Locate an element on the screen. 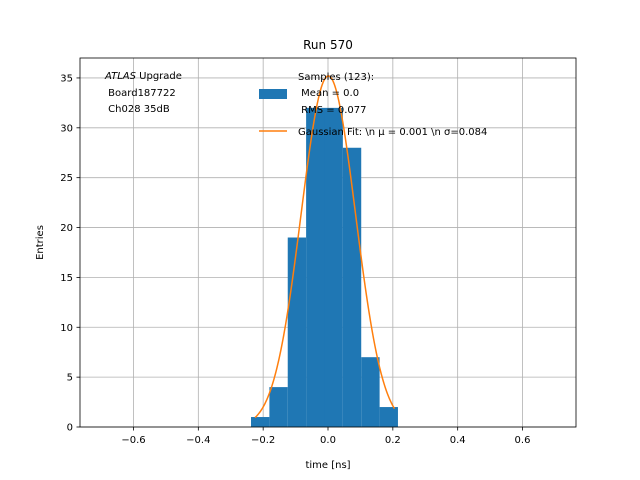 This screenshot has height=480, width=640. annotation-line-2: Board187722 is located at coordinates (140, 93).